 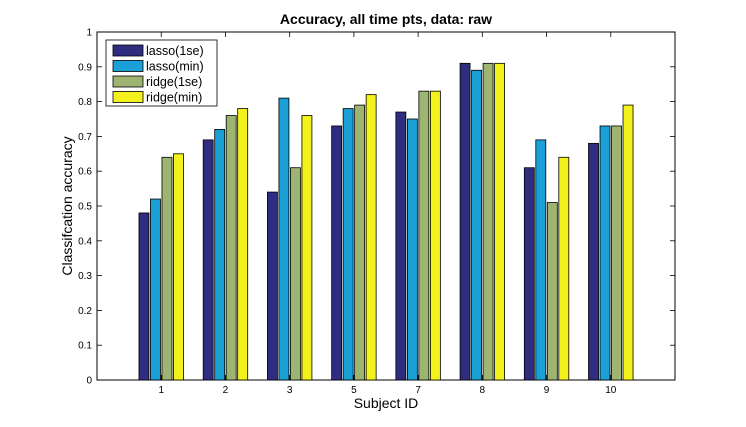 What do you see at coordinates (220, 255) in the screenshot?
I see `bar-lasso(min)-subject-2` at bounding box center [220, 255].